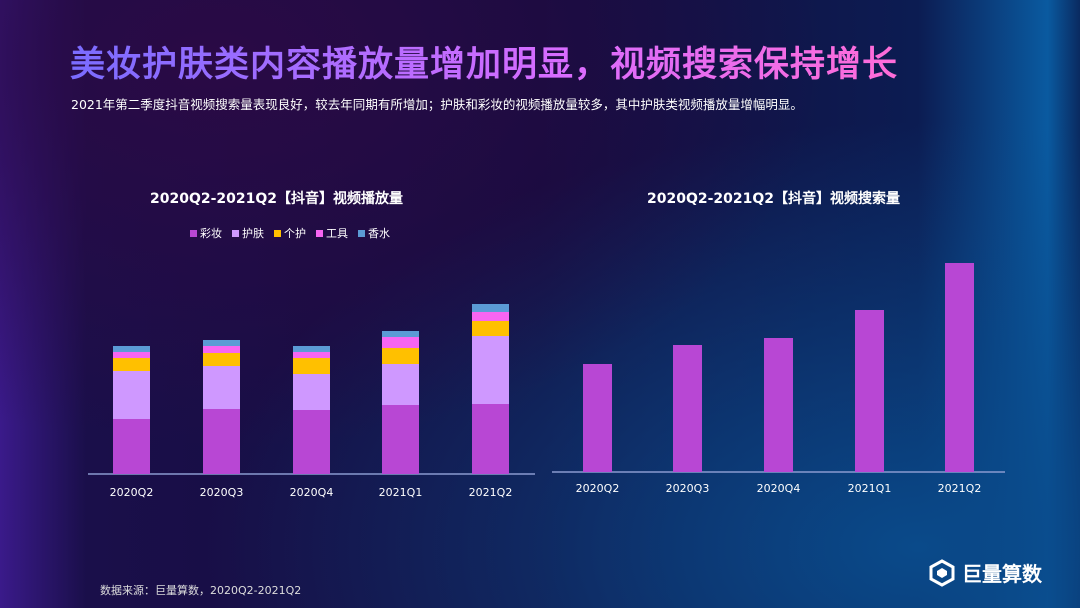  Describe the element at coordinates (295, 233) in the screenshot. I see `legend-label: 个护` at that location.